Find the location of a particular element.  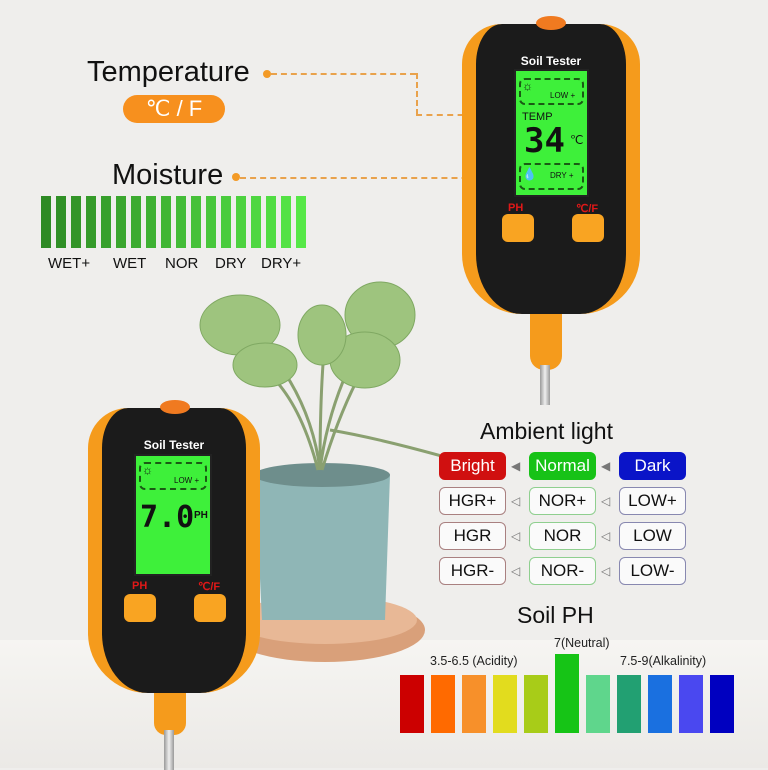

moisture-reading: DRY + is located at coordinates (562, 175).